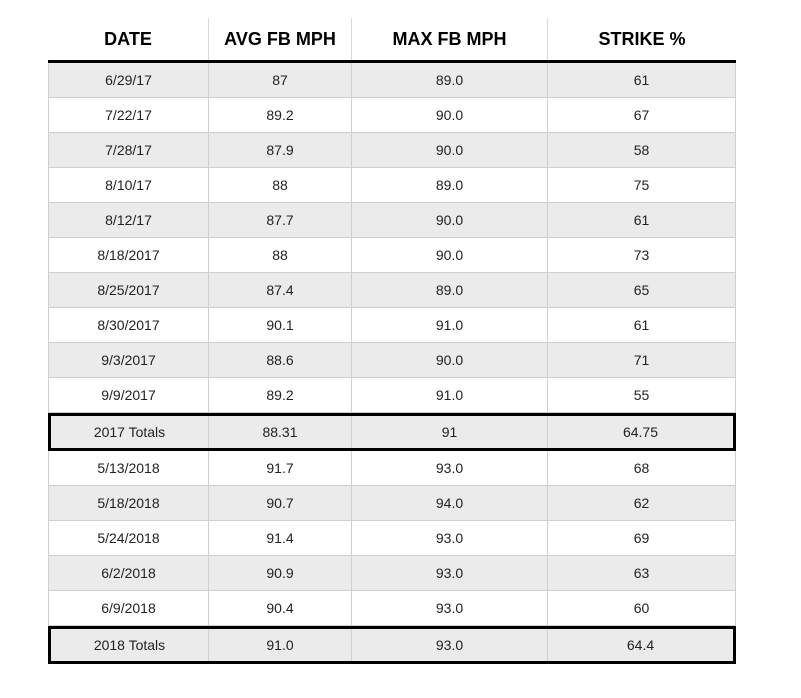  What do you see at coordinates (129, 395) in the screenshot?
I see `cell-date: 9/9/2017` at bounding box center [129, 395].